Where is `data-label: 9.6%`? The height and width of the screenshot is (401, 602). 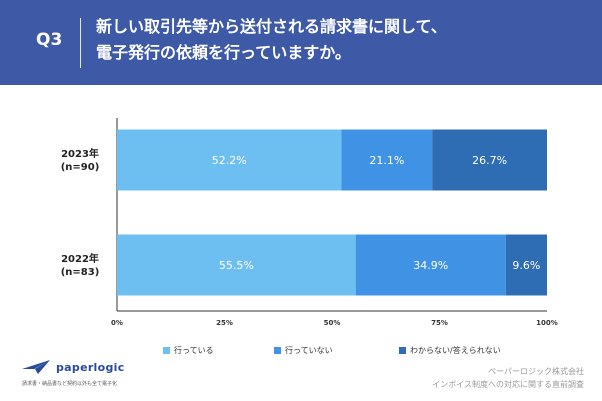
data-label: 9.6% is located at coordinates (526, 265).